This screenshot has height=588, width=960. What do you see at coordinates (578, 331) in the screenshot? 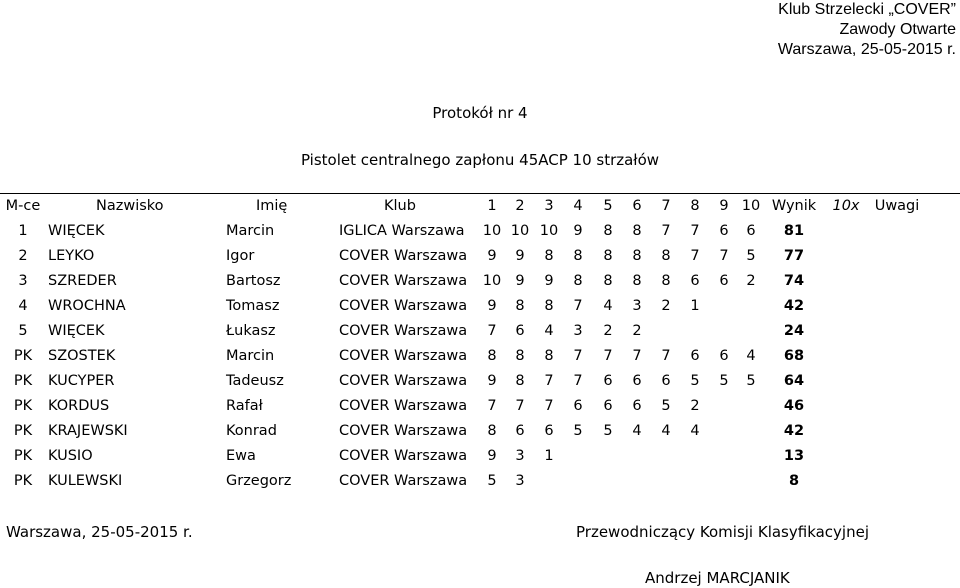
I see `cell-shot: 3` at bounding box center [578, 331].